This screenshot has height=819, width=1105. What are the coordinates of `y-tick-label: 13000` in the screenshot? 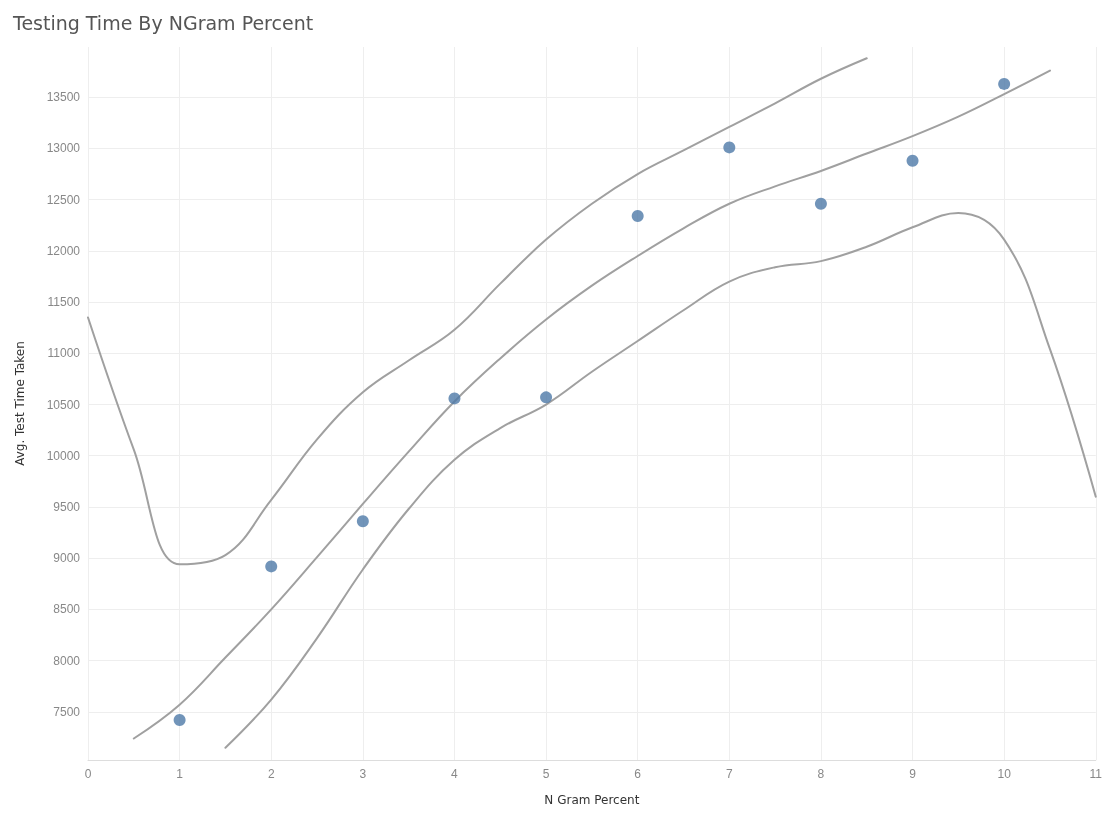 It's located at (63, 148).